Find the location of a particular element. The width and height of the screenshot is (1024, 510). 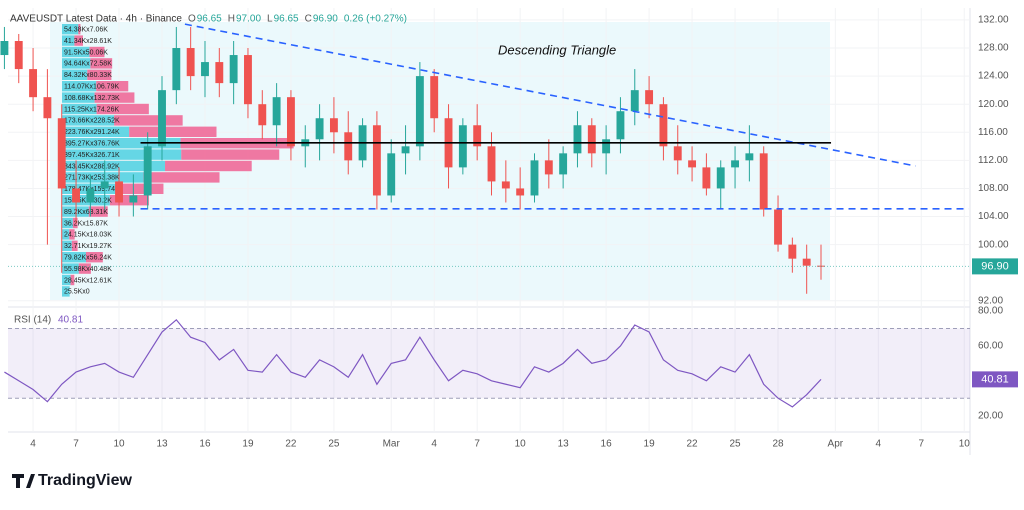

profile-label: 79.82Kx56.24K is located at coordinates (88, 258).